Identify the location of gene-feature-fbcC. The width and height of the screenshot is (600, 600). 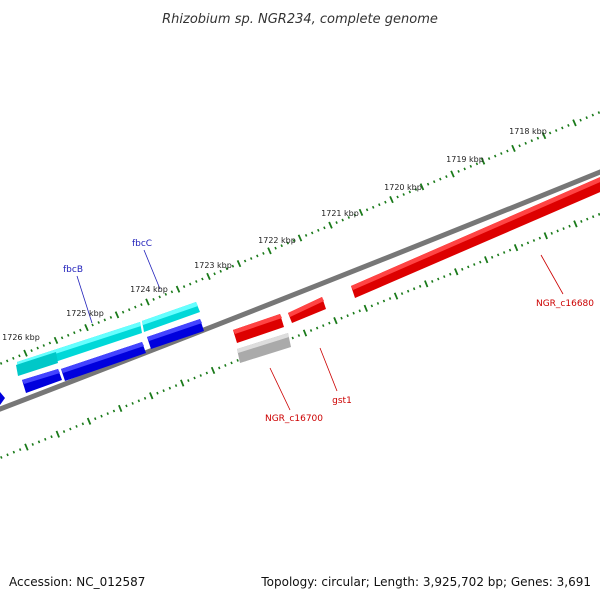
(175, 334).